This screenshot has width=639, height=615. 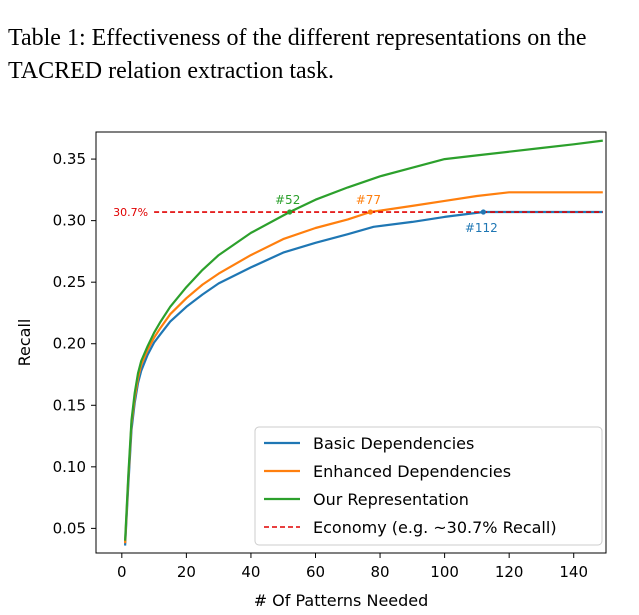 I want to click on y-tick-label: 0.15, so click(x=69, y=405).